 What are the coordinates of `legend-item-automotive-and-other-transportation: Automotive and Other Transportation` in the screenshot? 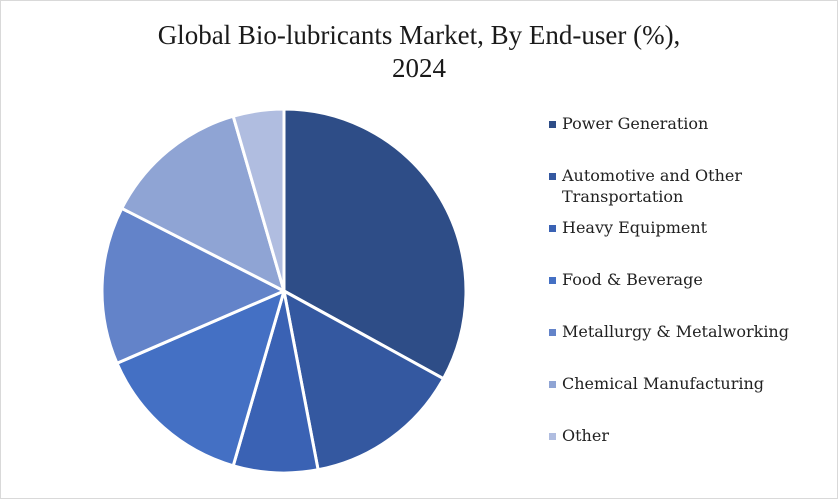 It's located at (685, 186).